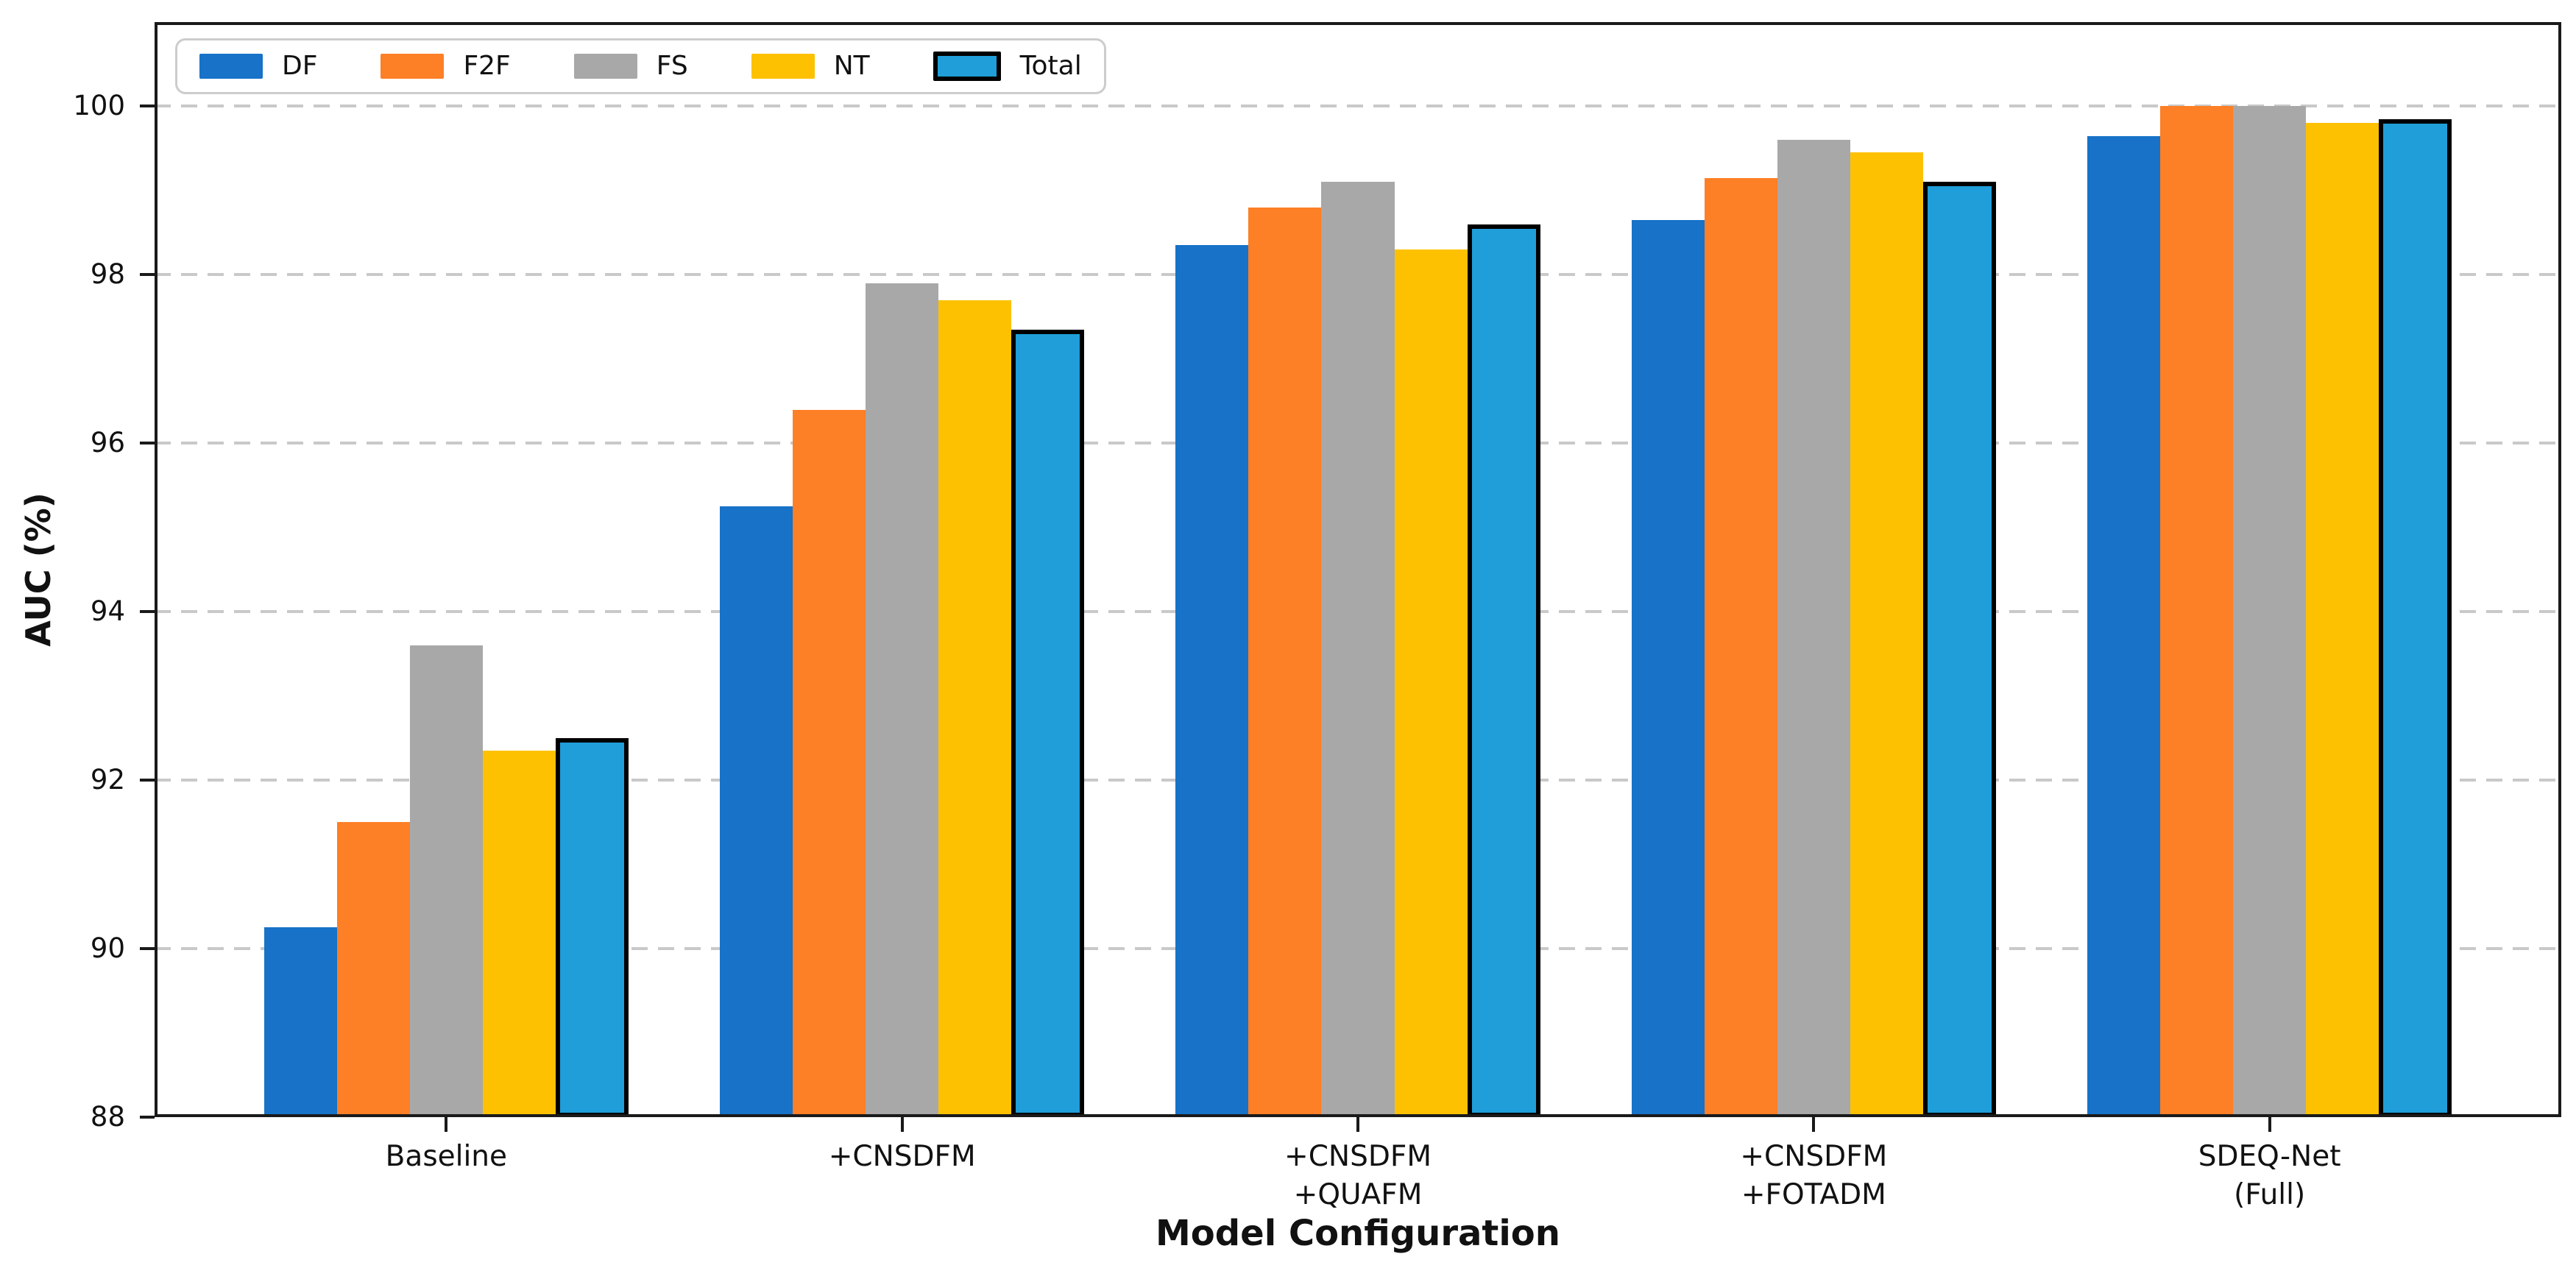 Image resolution: width=2576 pixels, height=1268 pixels. I want to click on y-tick-label: 94, so click(107, 611).